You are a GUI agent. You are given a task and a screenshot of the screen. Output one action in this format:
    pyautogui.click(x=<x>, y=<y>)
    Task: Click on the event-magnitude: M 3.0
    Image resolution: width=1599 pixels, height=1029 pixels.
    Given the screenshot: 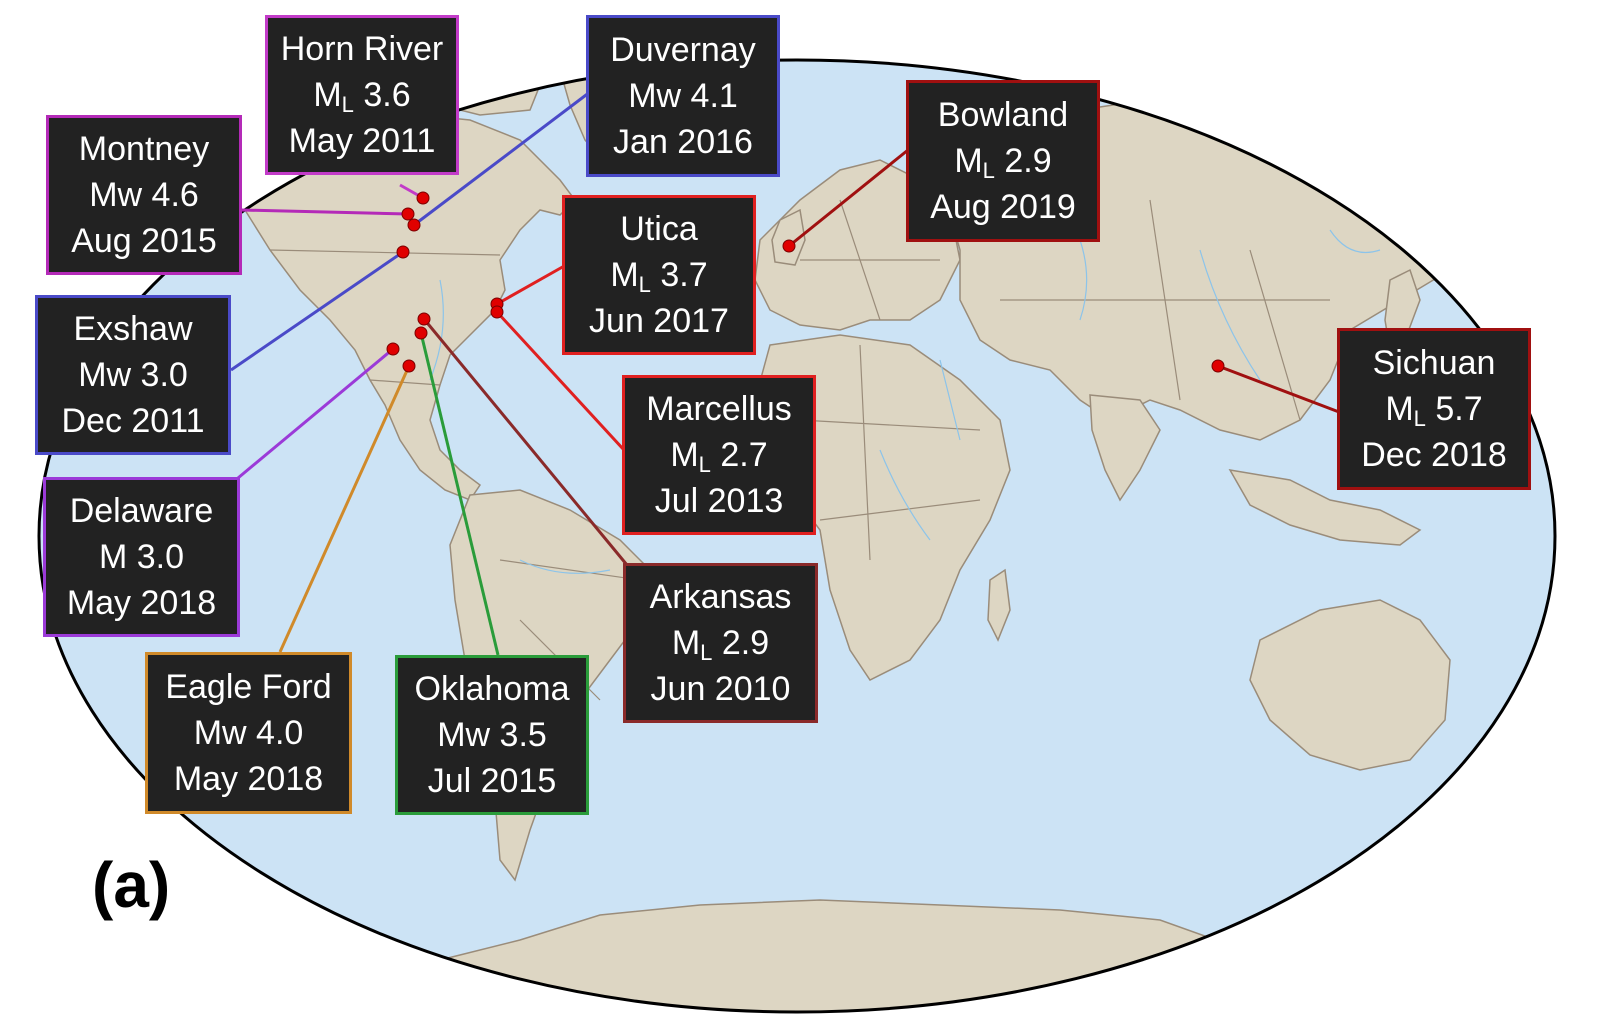 What is the action you would take?
    pyautogui.click(x=141, y=557)
    